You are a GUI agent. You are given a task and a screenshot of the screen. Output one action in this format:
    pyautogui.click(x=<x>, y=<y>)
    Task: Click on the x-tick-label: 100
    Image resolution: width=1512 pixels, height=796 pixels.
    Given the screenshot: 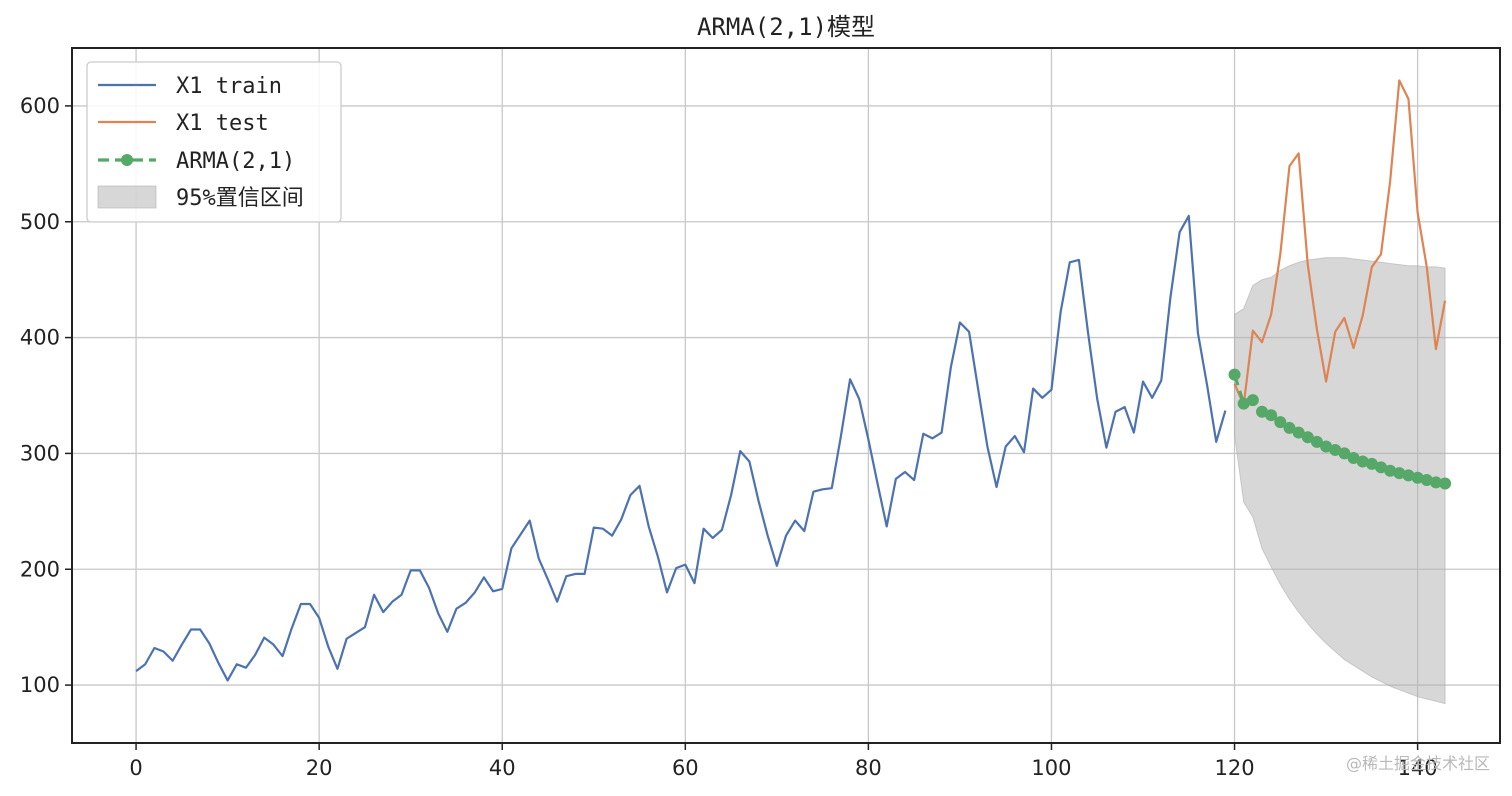 What is the action you would take?
    pyautogui.click(x=1051, y=768)
    